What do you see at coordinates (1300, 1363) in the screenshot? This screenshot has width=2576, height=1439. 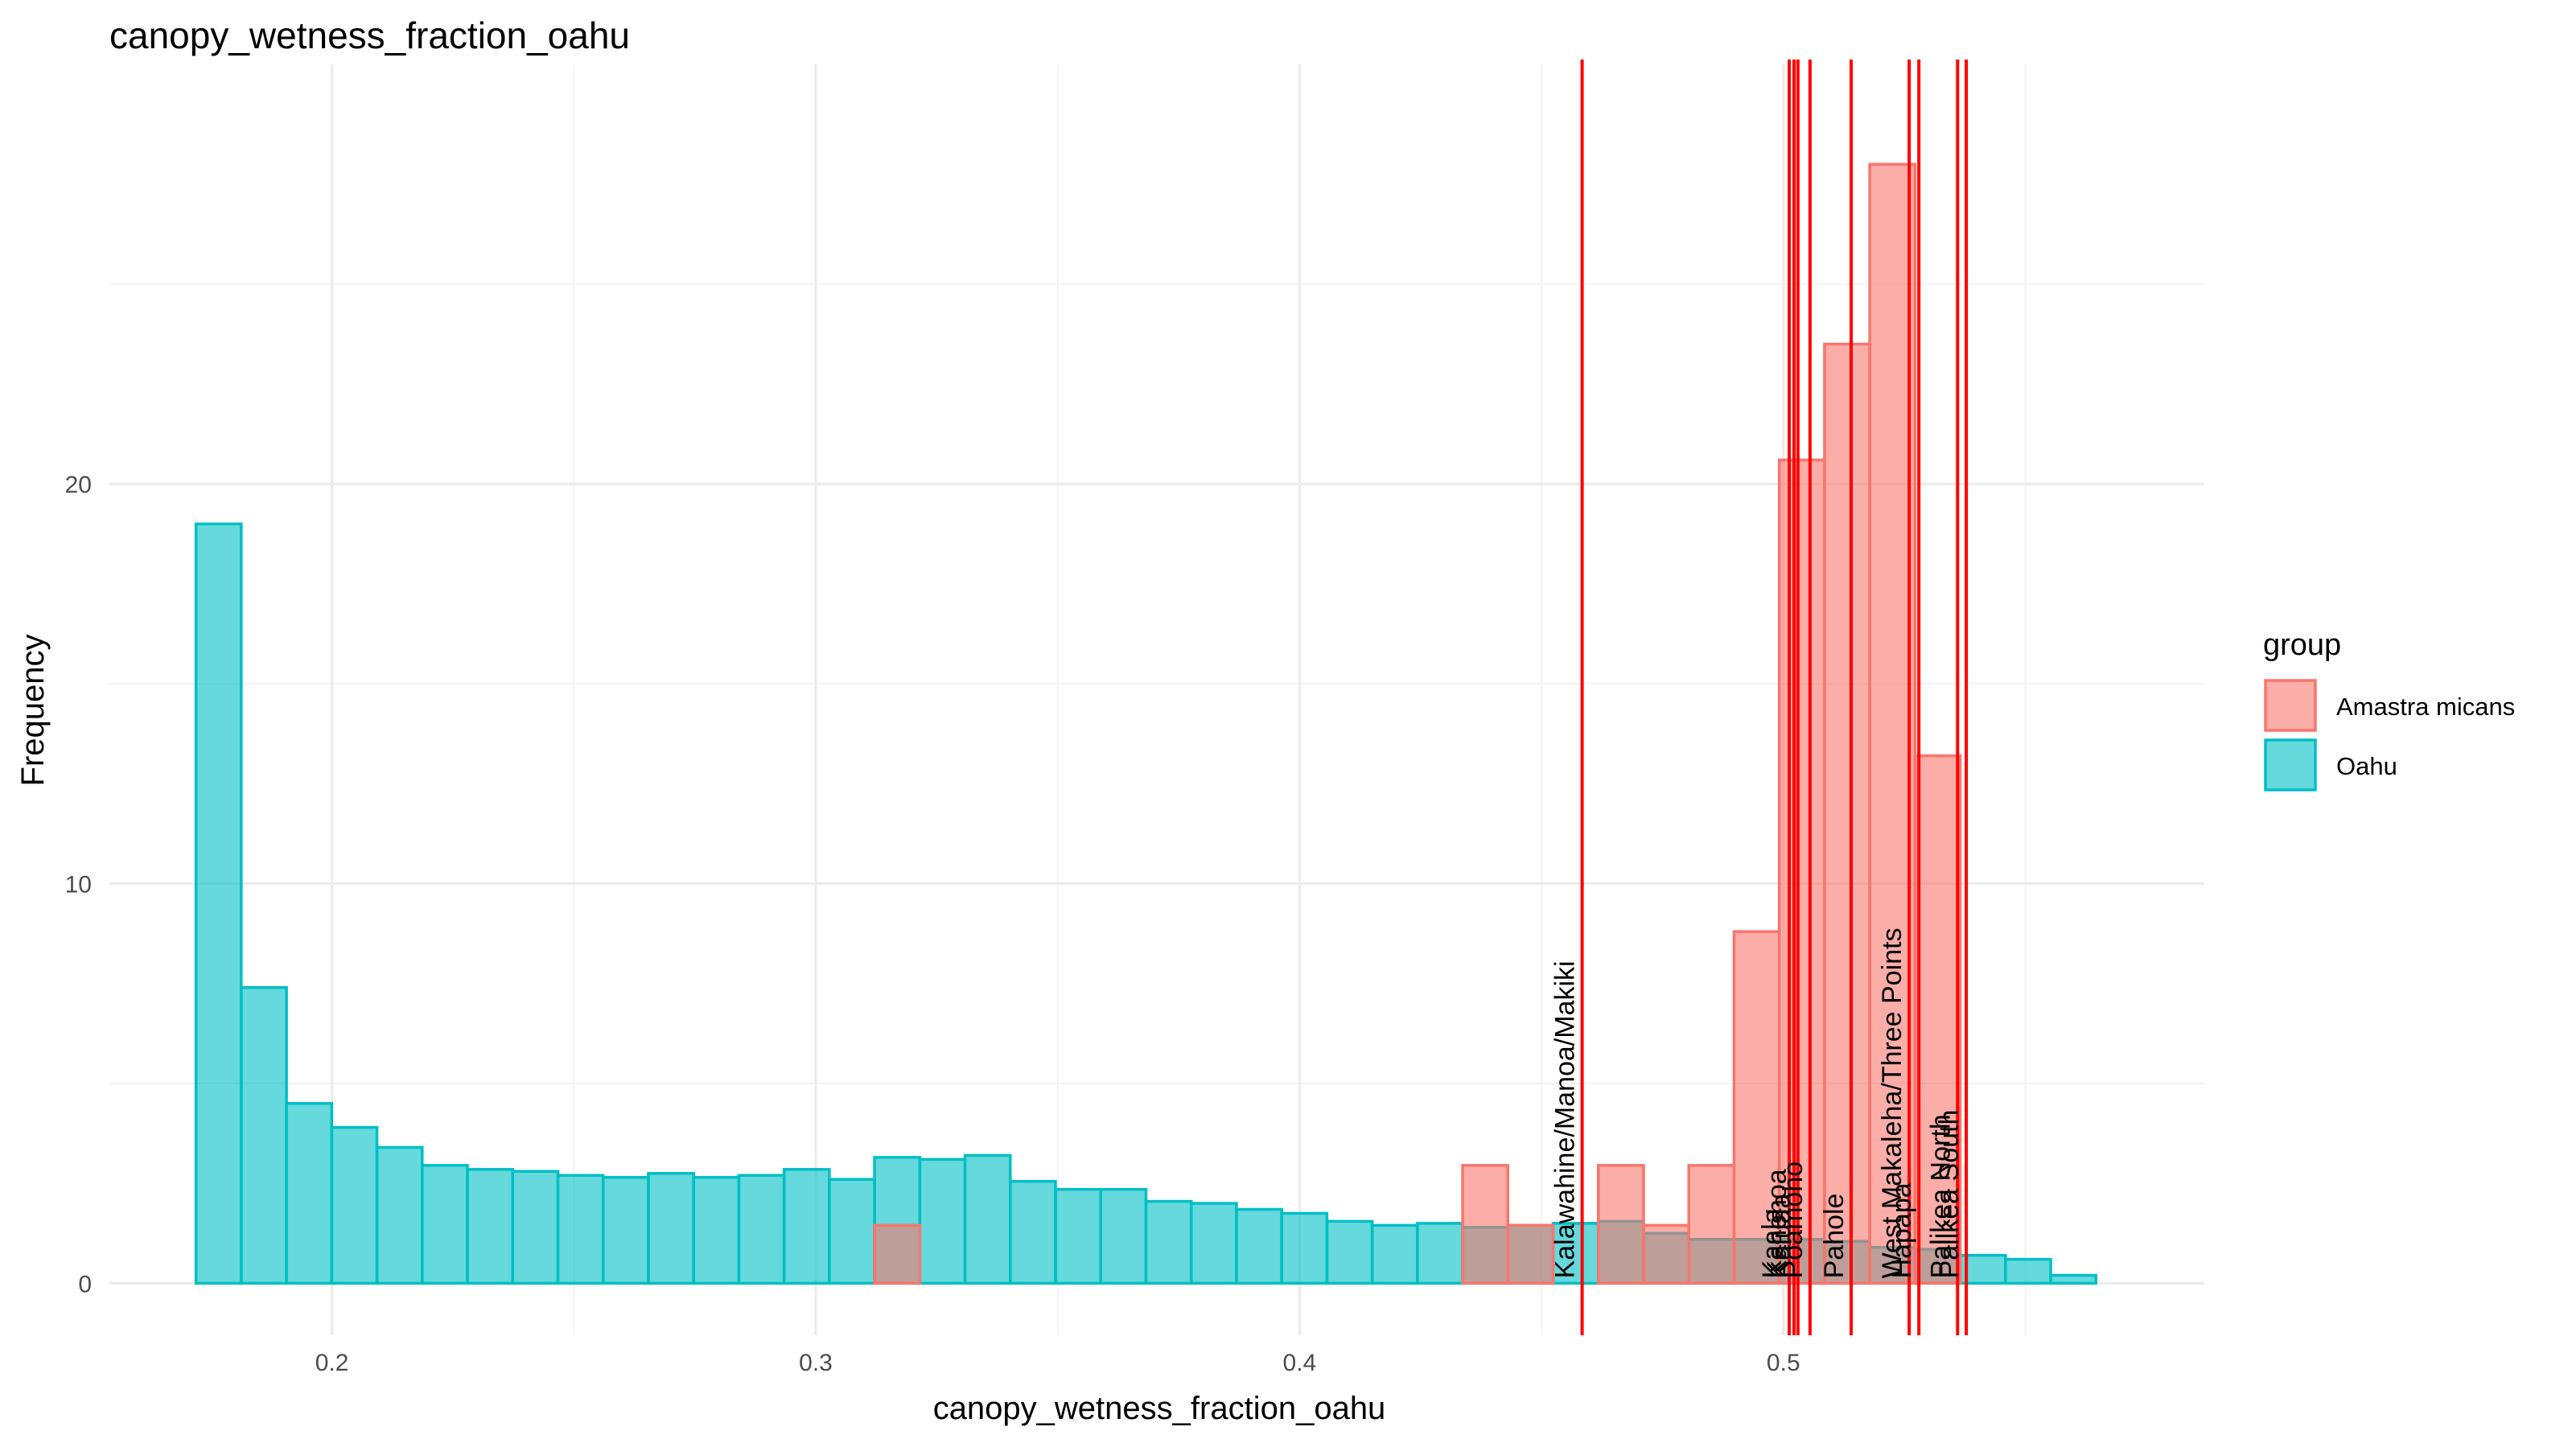 I see `x-tick-label: 0.4` at bounding box center [1300, 1363].